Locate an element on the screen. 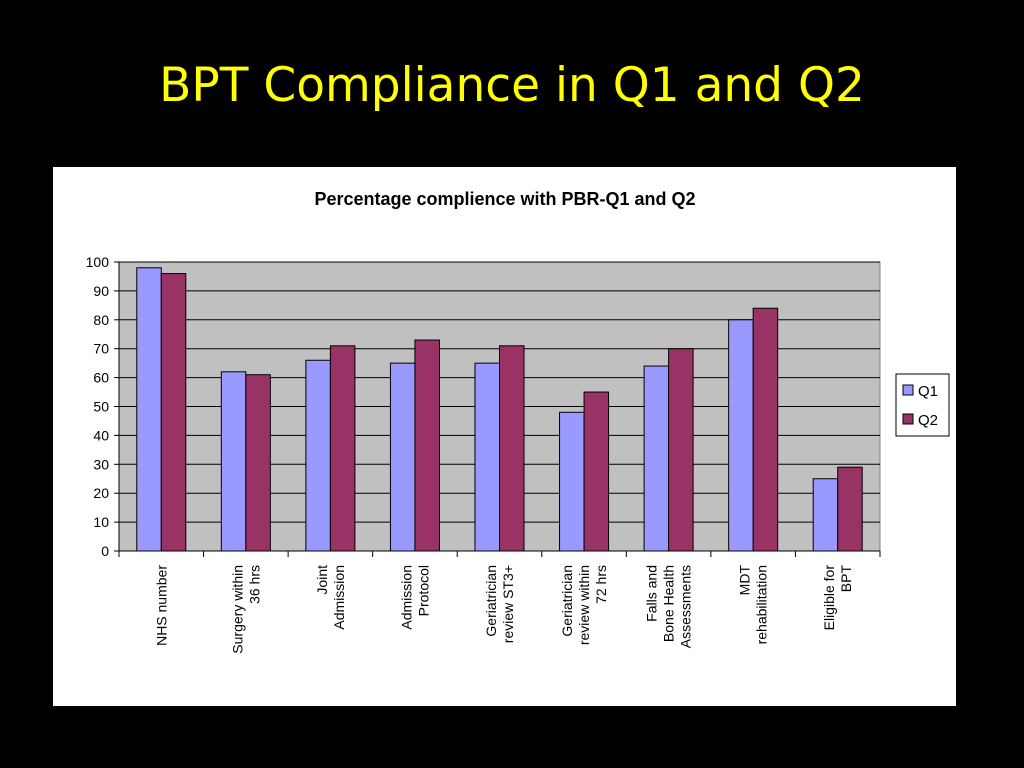 This screenshot has height=768, width=1024. category-label-line: MDT is located at coordinates (745, 580).